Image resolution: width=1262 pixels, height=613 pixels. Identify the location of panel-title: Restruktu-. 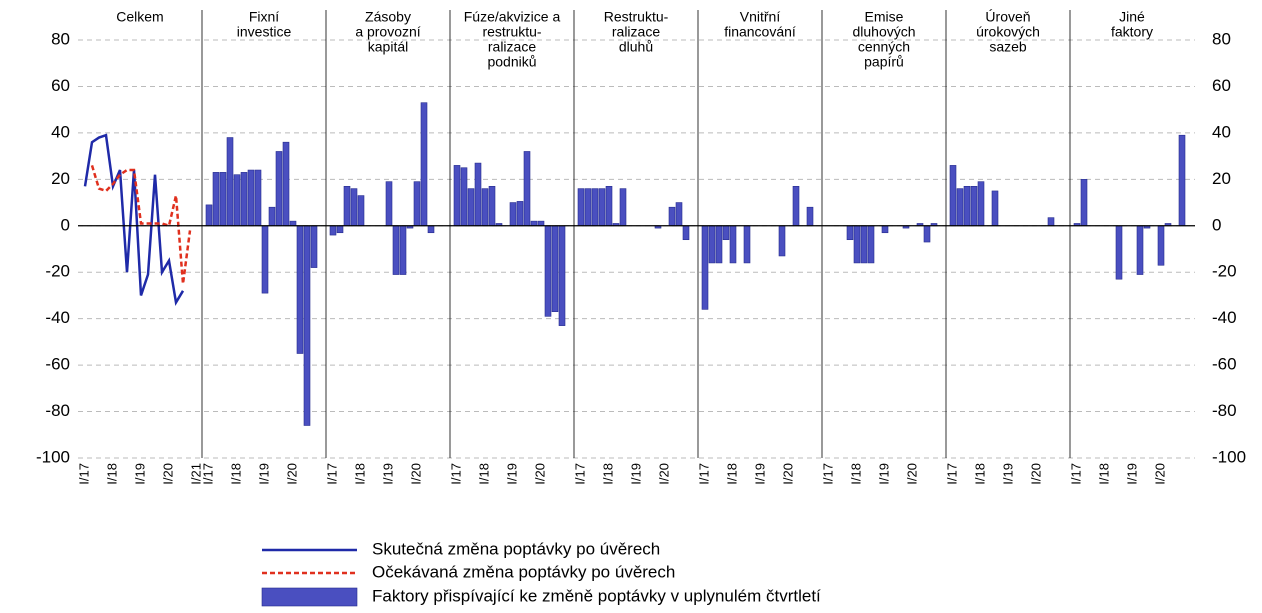
(636, 17).